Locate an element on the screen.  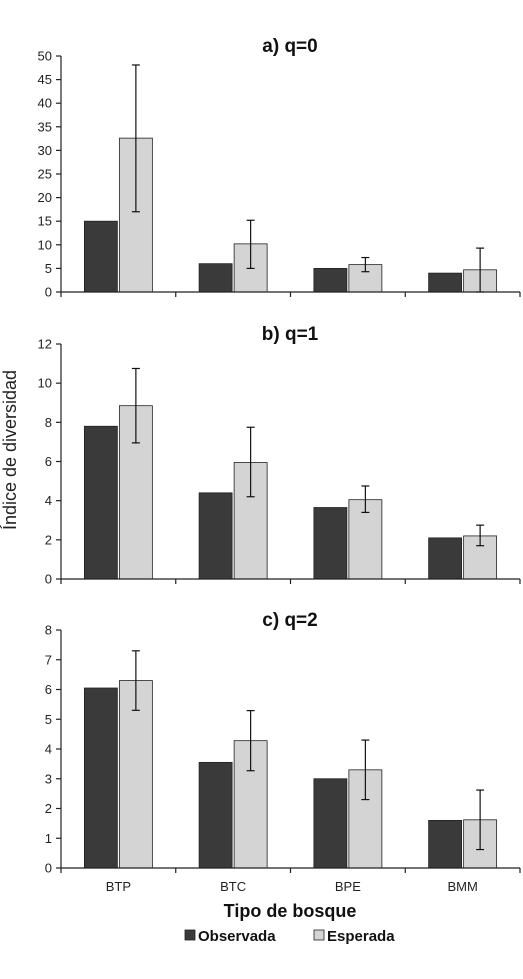
y-tick-label: 40 is located at coordinates (45, 103).